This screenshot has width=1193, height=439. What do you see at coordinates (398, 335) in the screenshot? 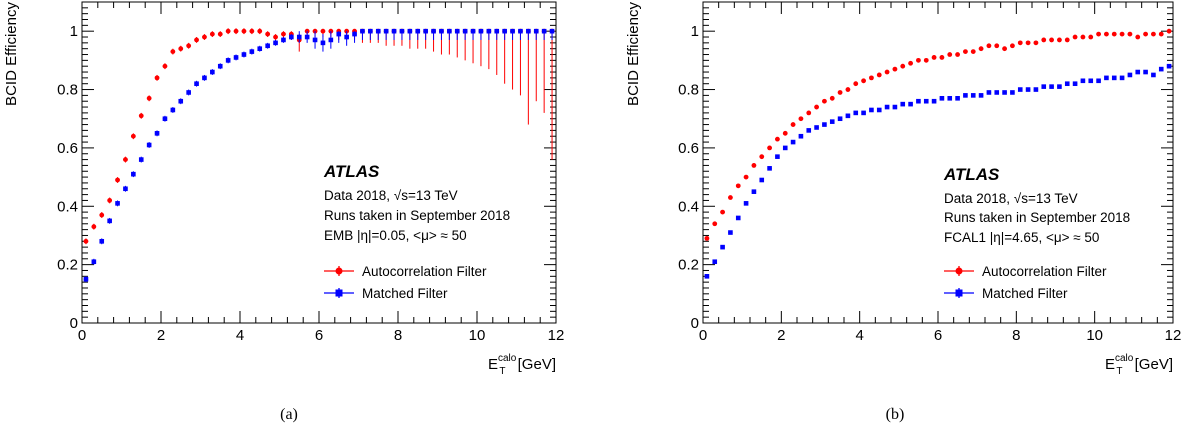
I see `x-tick-label: 8` at bounding box center [398, 335].